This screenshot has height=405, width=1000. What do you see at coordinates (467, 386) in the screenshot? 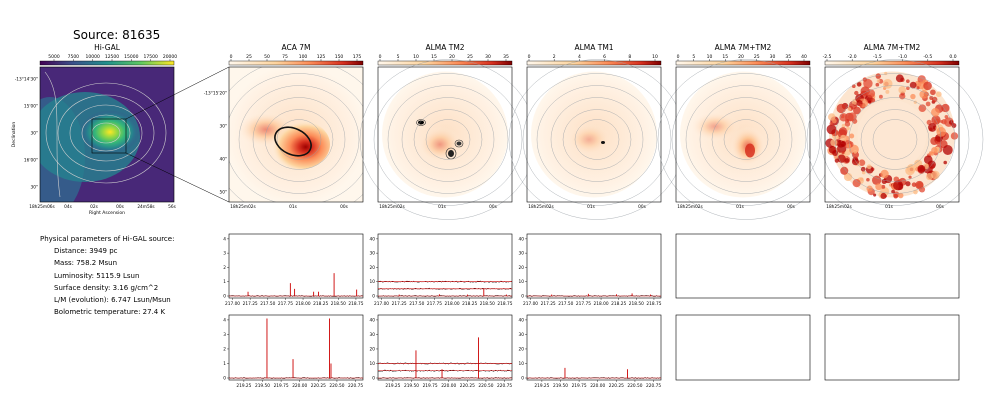
I see `x-tick-label: 220.25` at bounding box center [467, 386].